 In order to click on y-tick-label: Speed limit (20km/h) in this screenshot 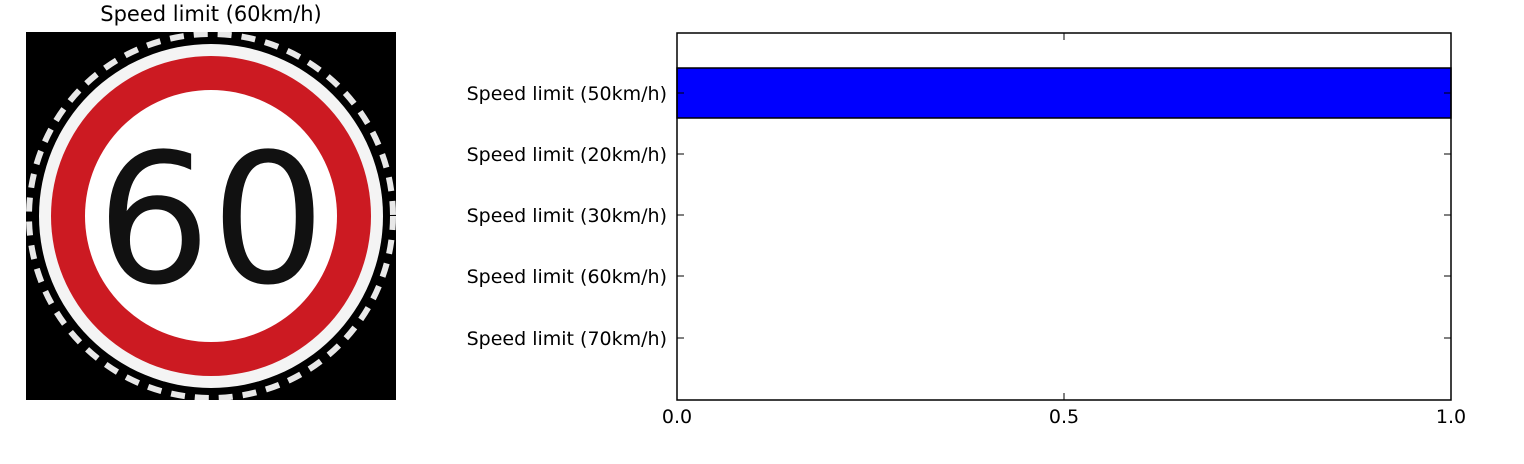, I will do `click(567, 155)`.